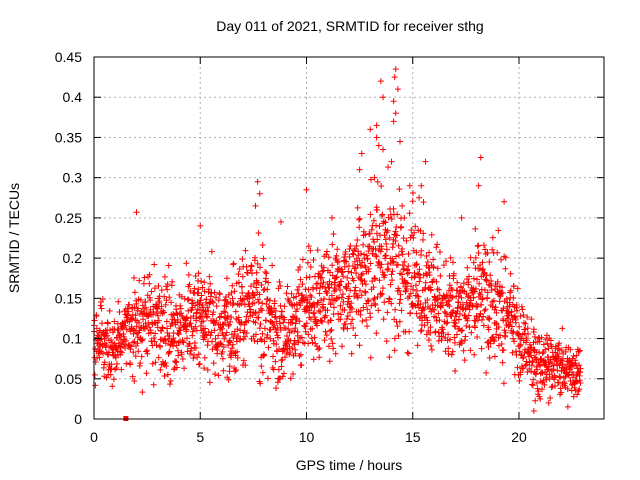  Describe the element at coordinates (200, 437) in the screenshot. I see `x-tick-label: 5` at that location.